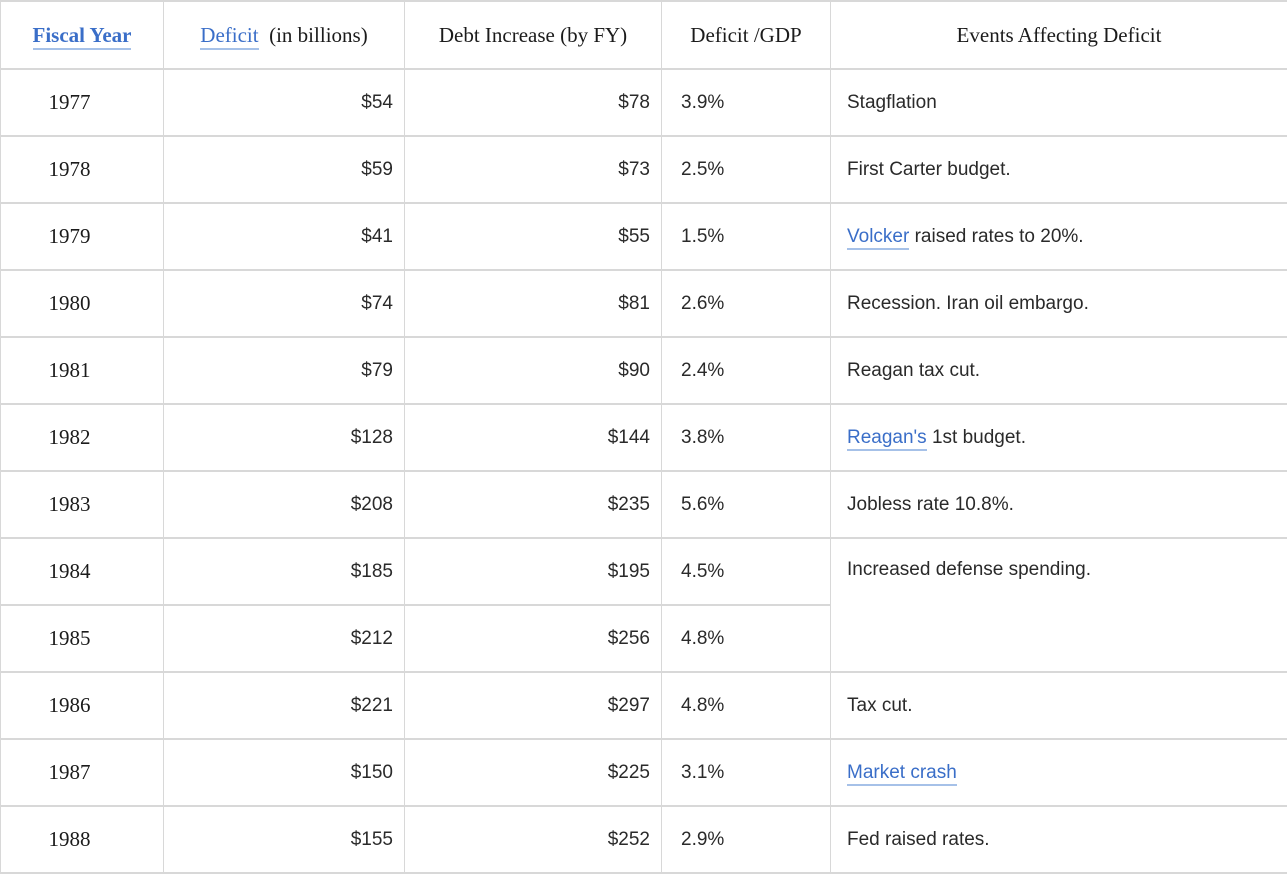 This screenshot has height=874, width=1287. Describe the element at coordinates (1058, 504) in the screenshot. I see `event-cell: Jobless rate 10.8%.` at that location.